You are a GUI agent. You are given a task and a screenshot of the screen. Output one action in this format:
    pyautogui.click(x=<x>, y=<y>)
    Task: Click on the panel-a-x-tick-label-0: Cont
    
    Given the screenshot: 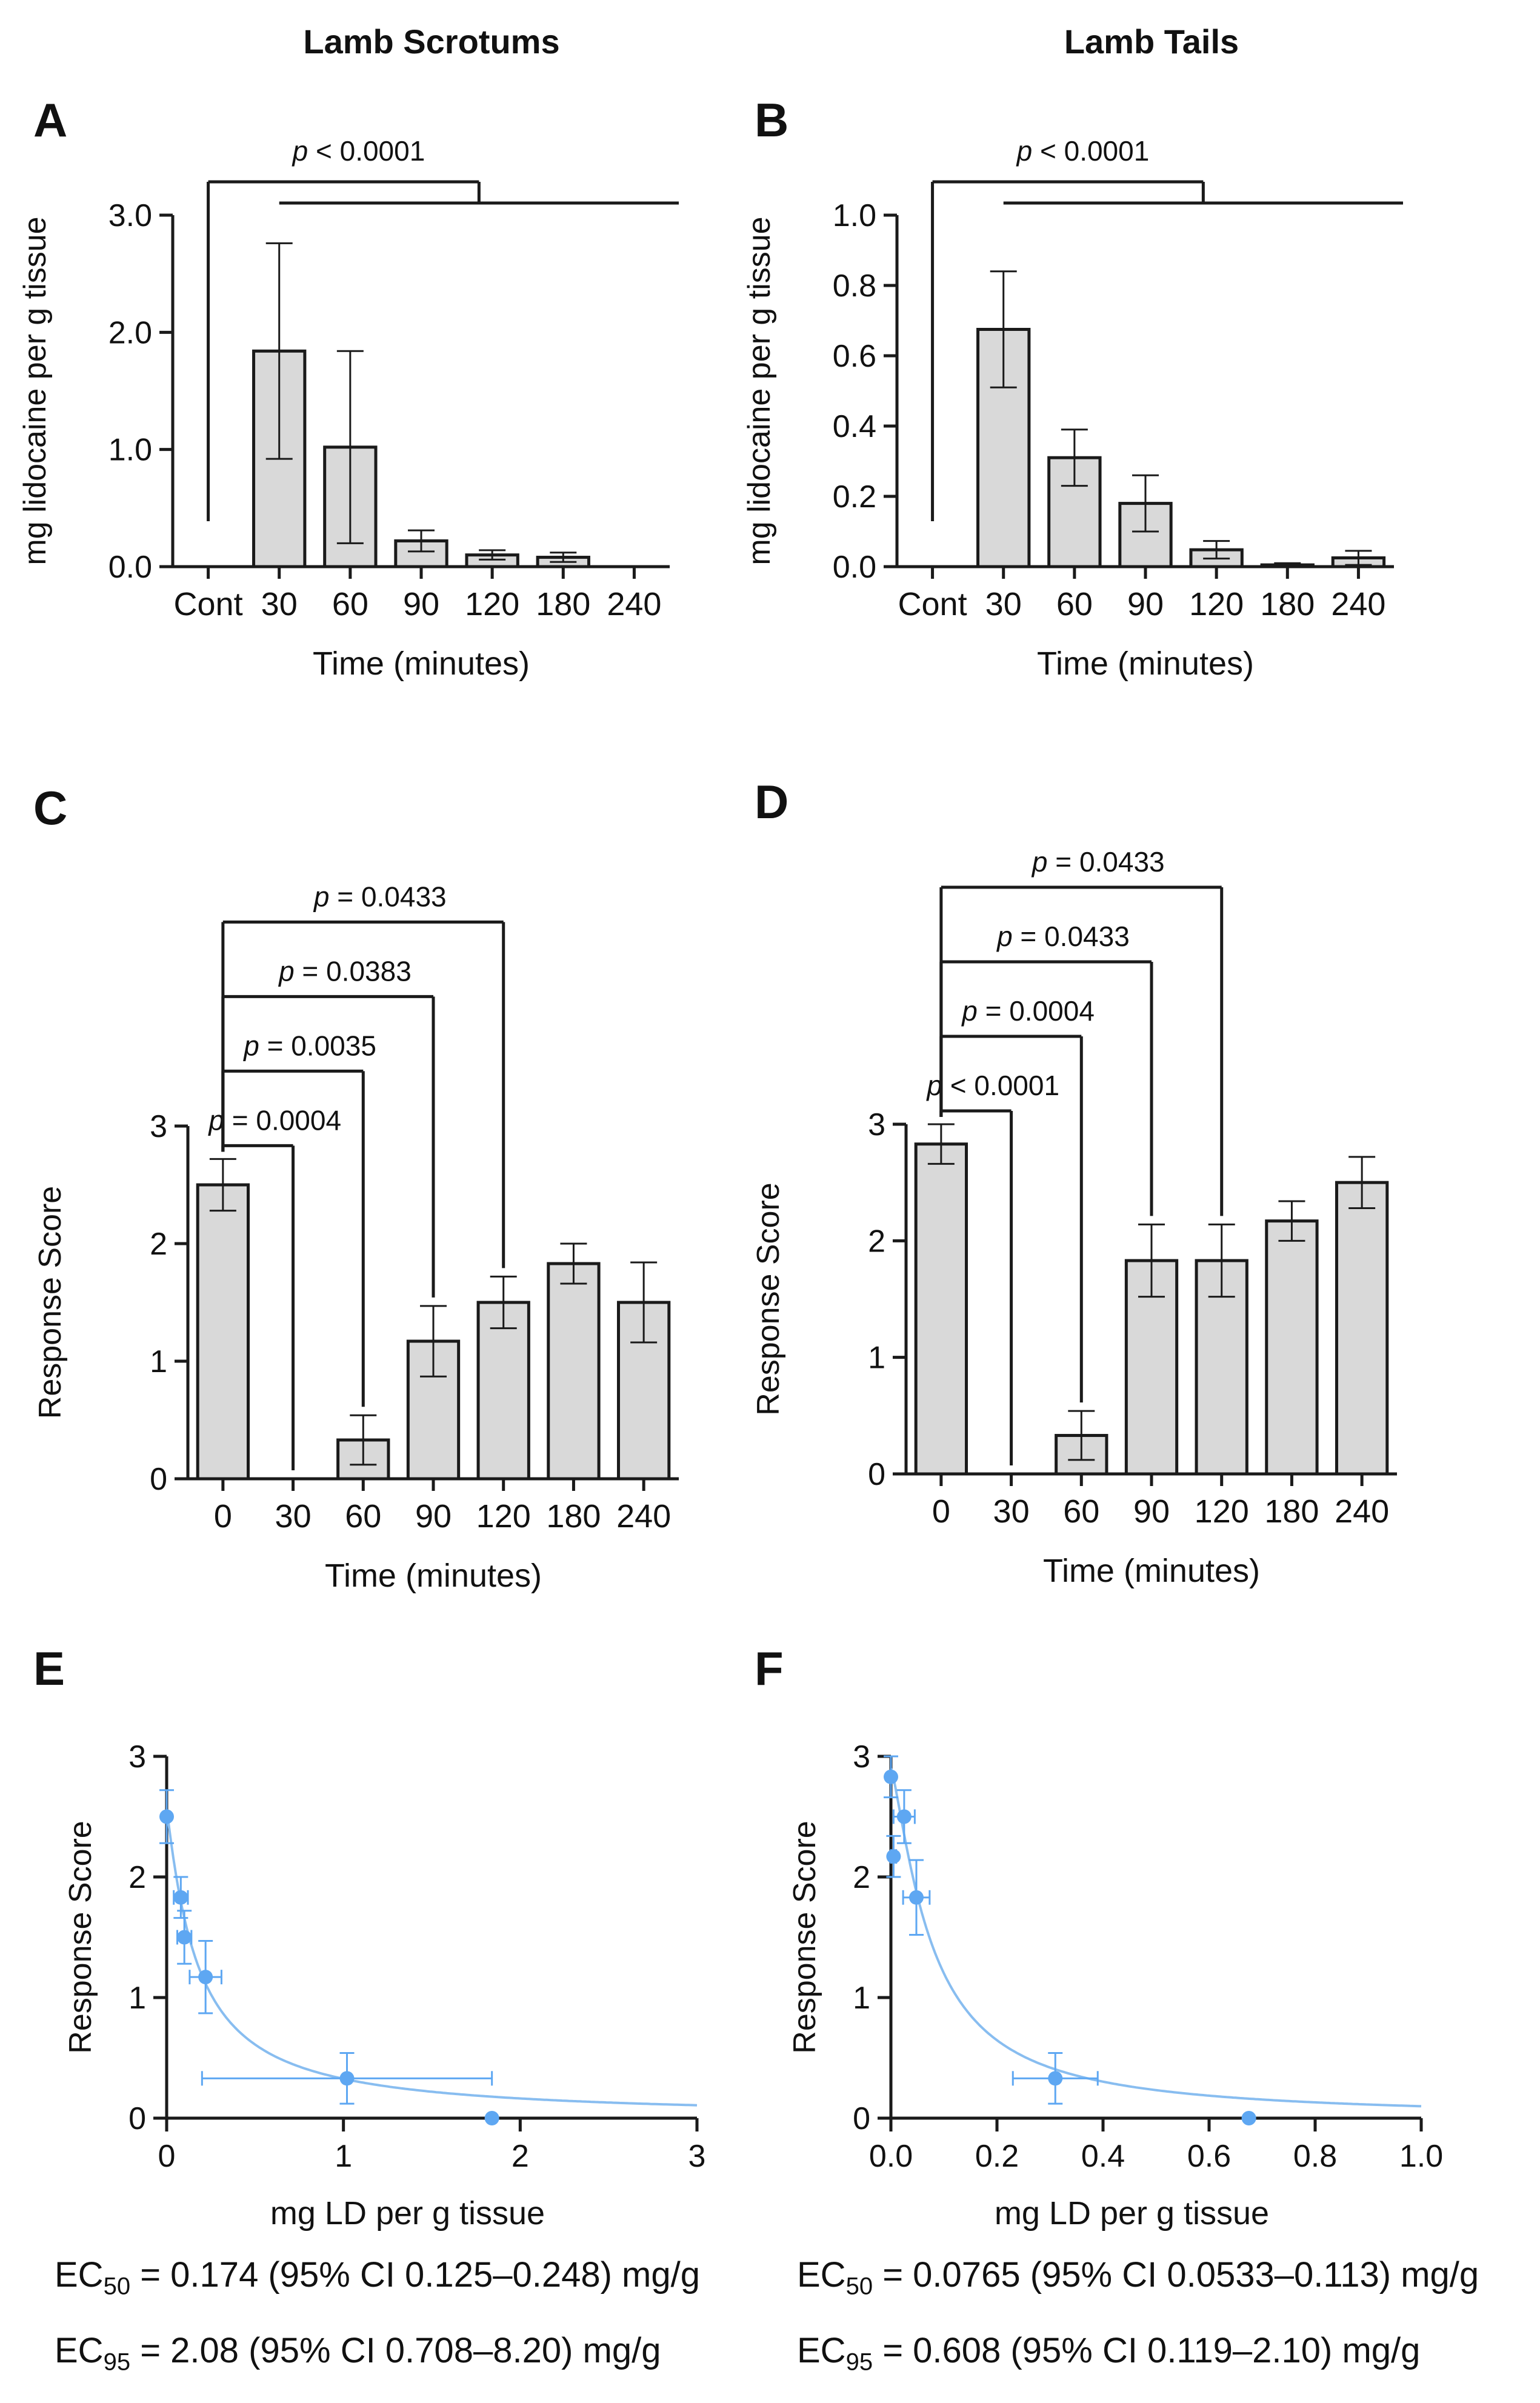 What is the action you would take?
    pyautogui.click(x=208, y=604)
    